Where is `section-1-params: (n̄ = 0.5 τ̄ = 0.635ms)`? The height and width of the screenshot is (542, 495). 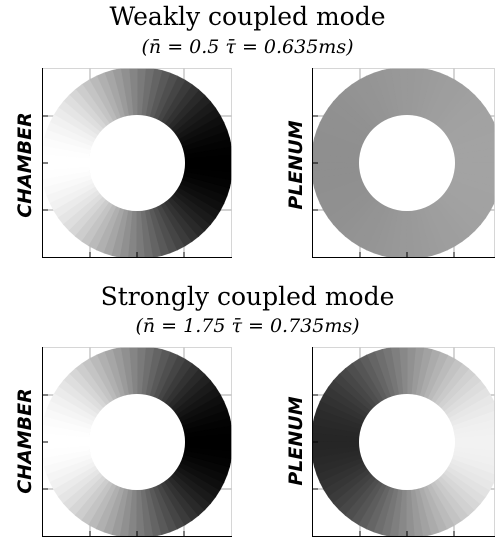 section-1-params: (n̄ = 0.5 τ̄ = 0.635ms) is located at coordinates (247, 47).